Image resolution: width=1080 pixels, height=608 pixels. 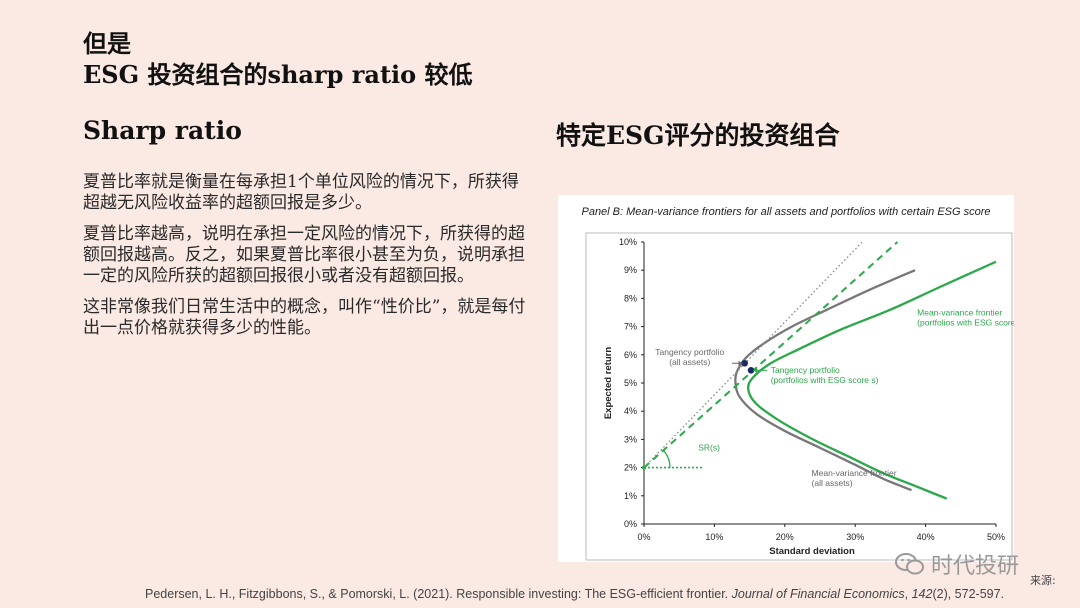 I want to click on slide-title: 但是 ESG 投资组合的sharp ratio 较低, so click(x=278, y=59).